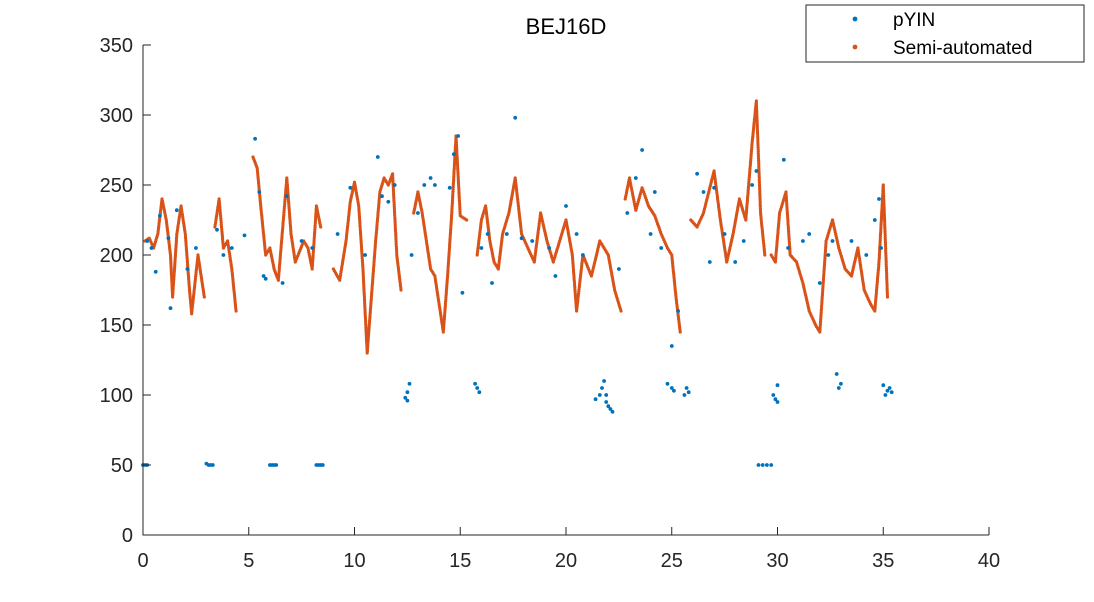 This screenshot has width=1094, height=602. What do you see at coordinates (116, 186) in the screenshot?
I see `y-tick-label: 250` at bounding box center [116, 186].